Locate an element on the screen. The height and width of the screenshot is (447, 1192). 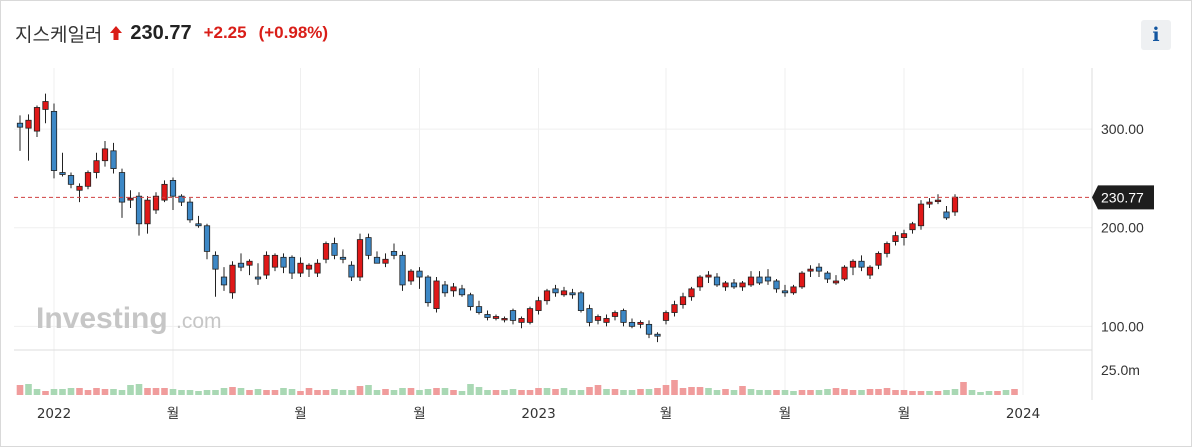
info-button: i is located at coordinates (1156, 35).